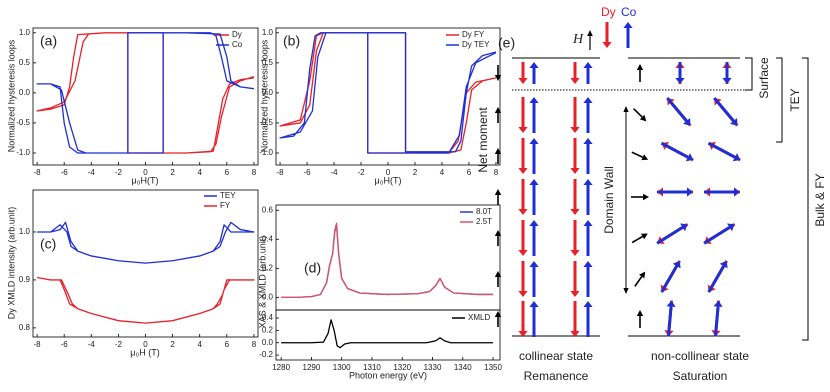 The image size is (830, 392). Describe the element at coordinates (484, 221) in the screenshot. I see `legend-label: 2.5T` at that location.